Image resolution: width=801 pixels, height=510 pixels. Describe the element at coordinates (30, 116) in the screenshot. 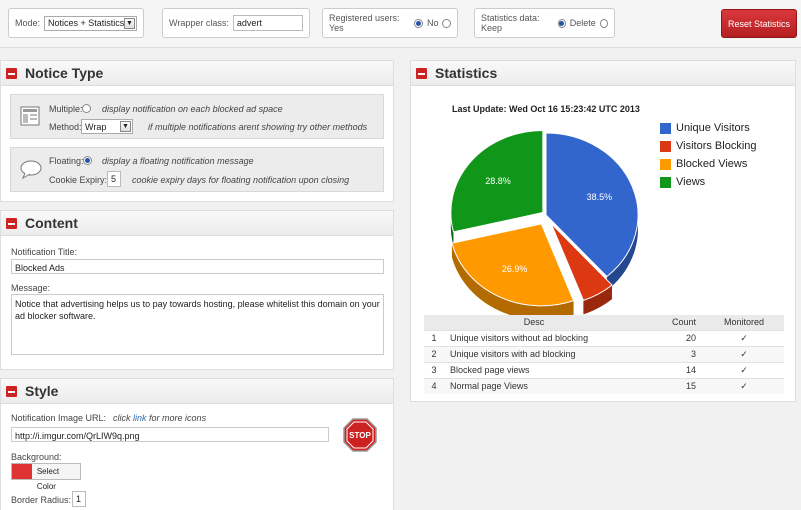

I see `layout-icon` at that location.